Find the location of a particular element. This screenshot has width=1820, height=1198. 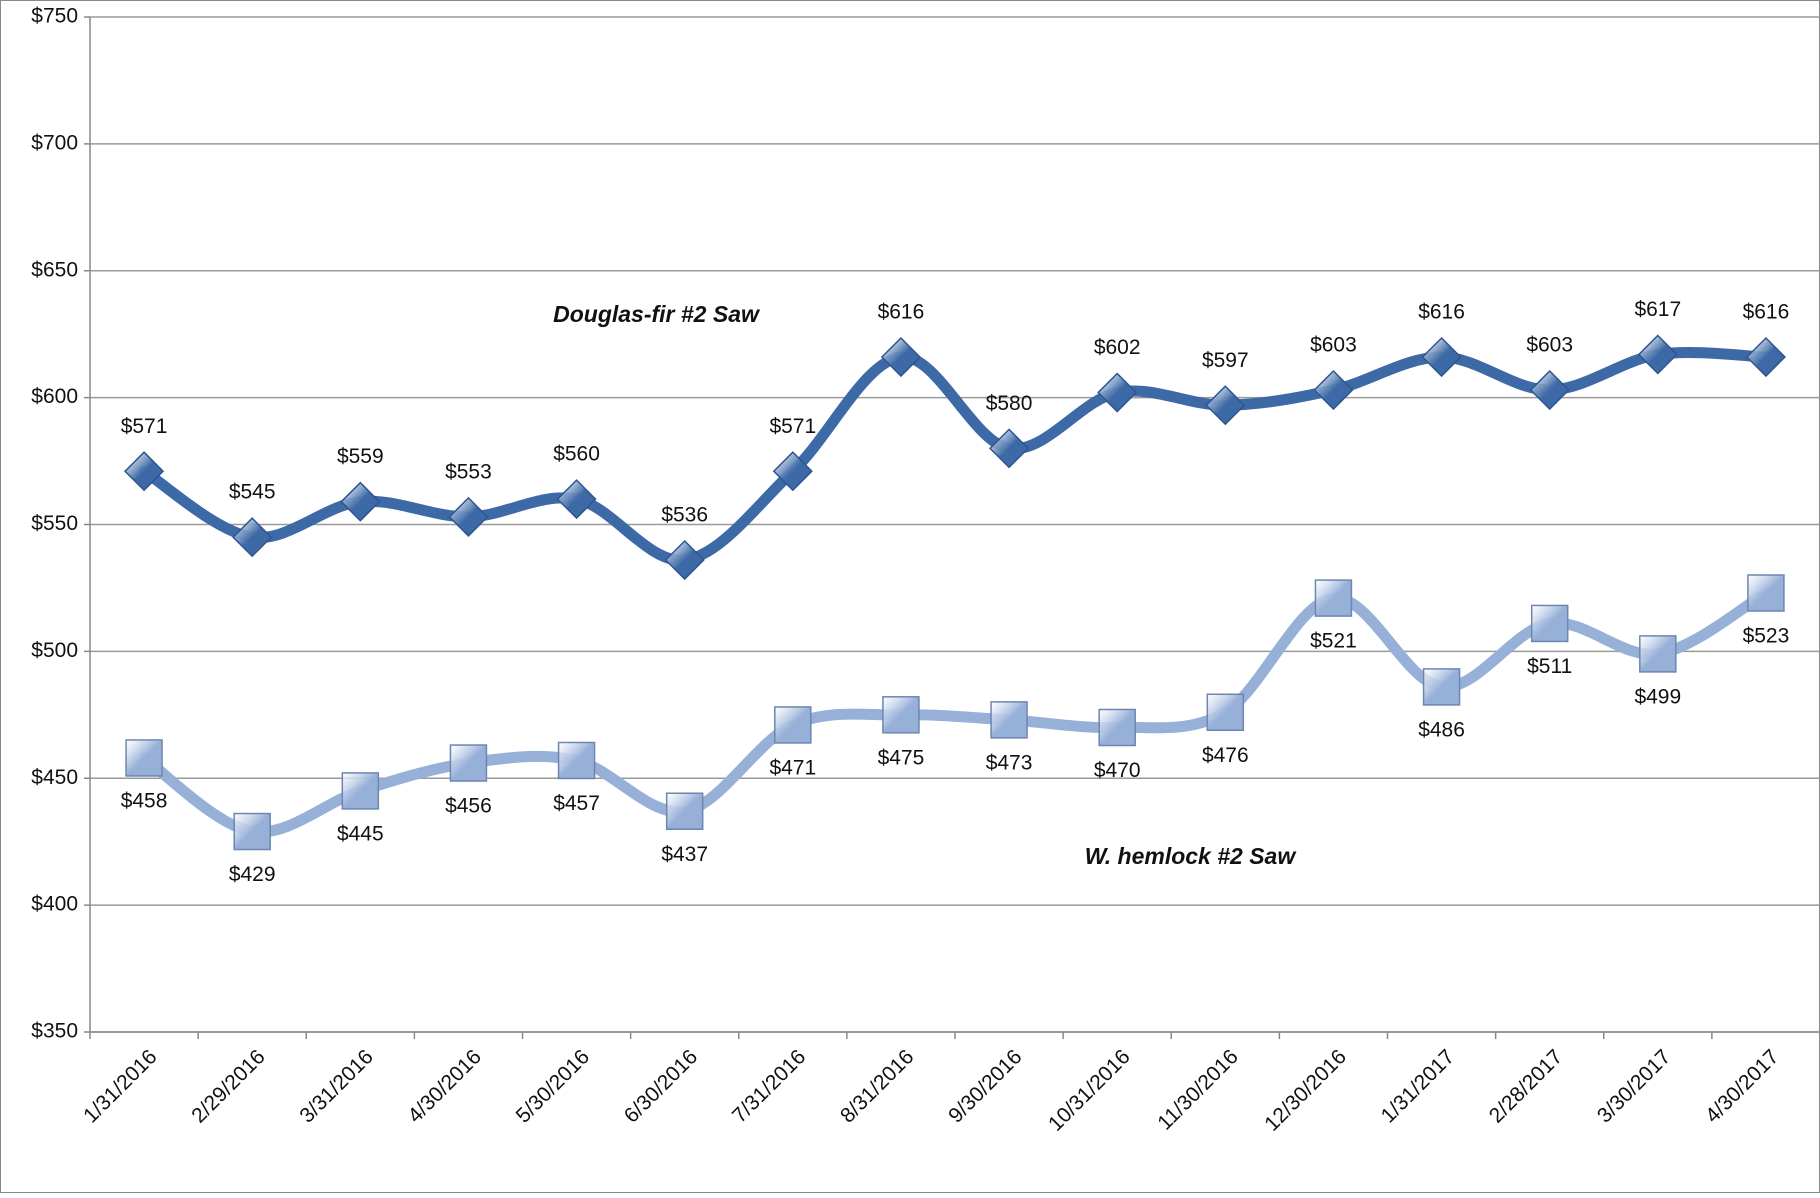

x-tick-label: 12/30/2016 is located at coordinates (1305, 1090).